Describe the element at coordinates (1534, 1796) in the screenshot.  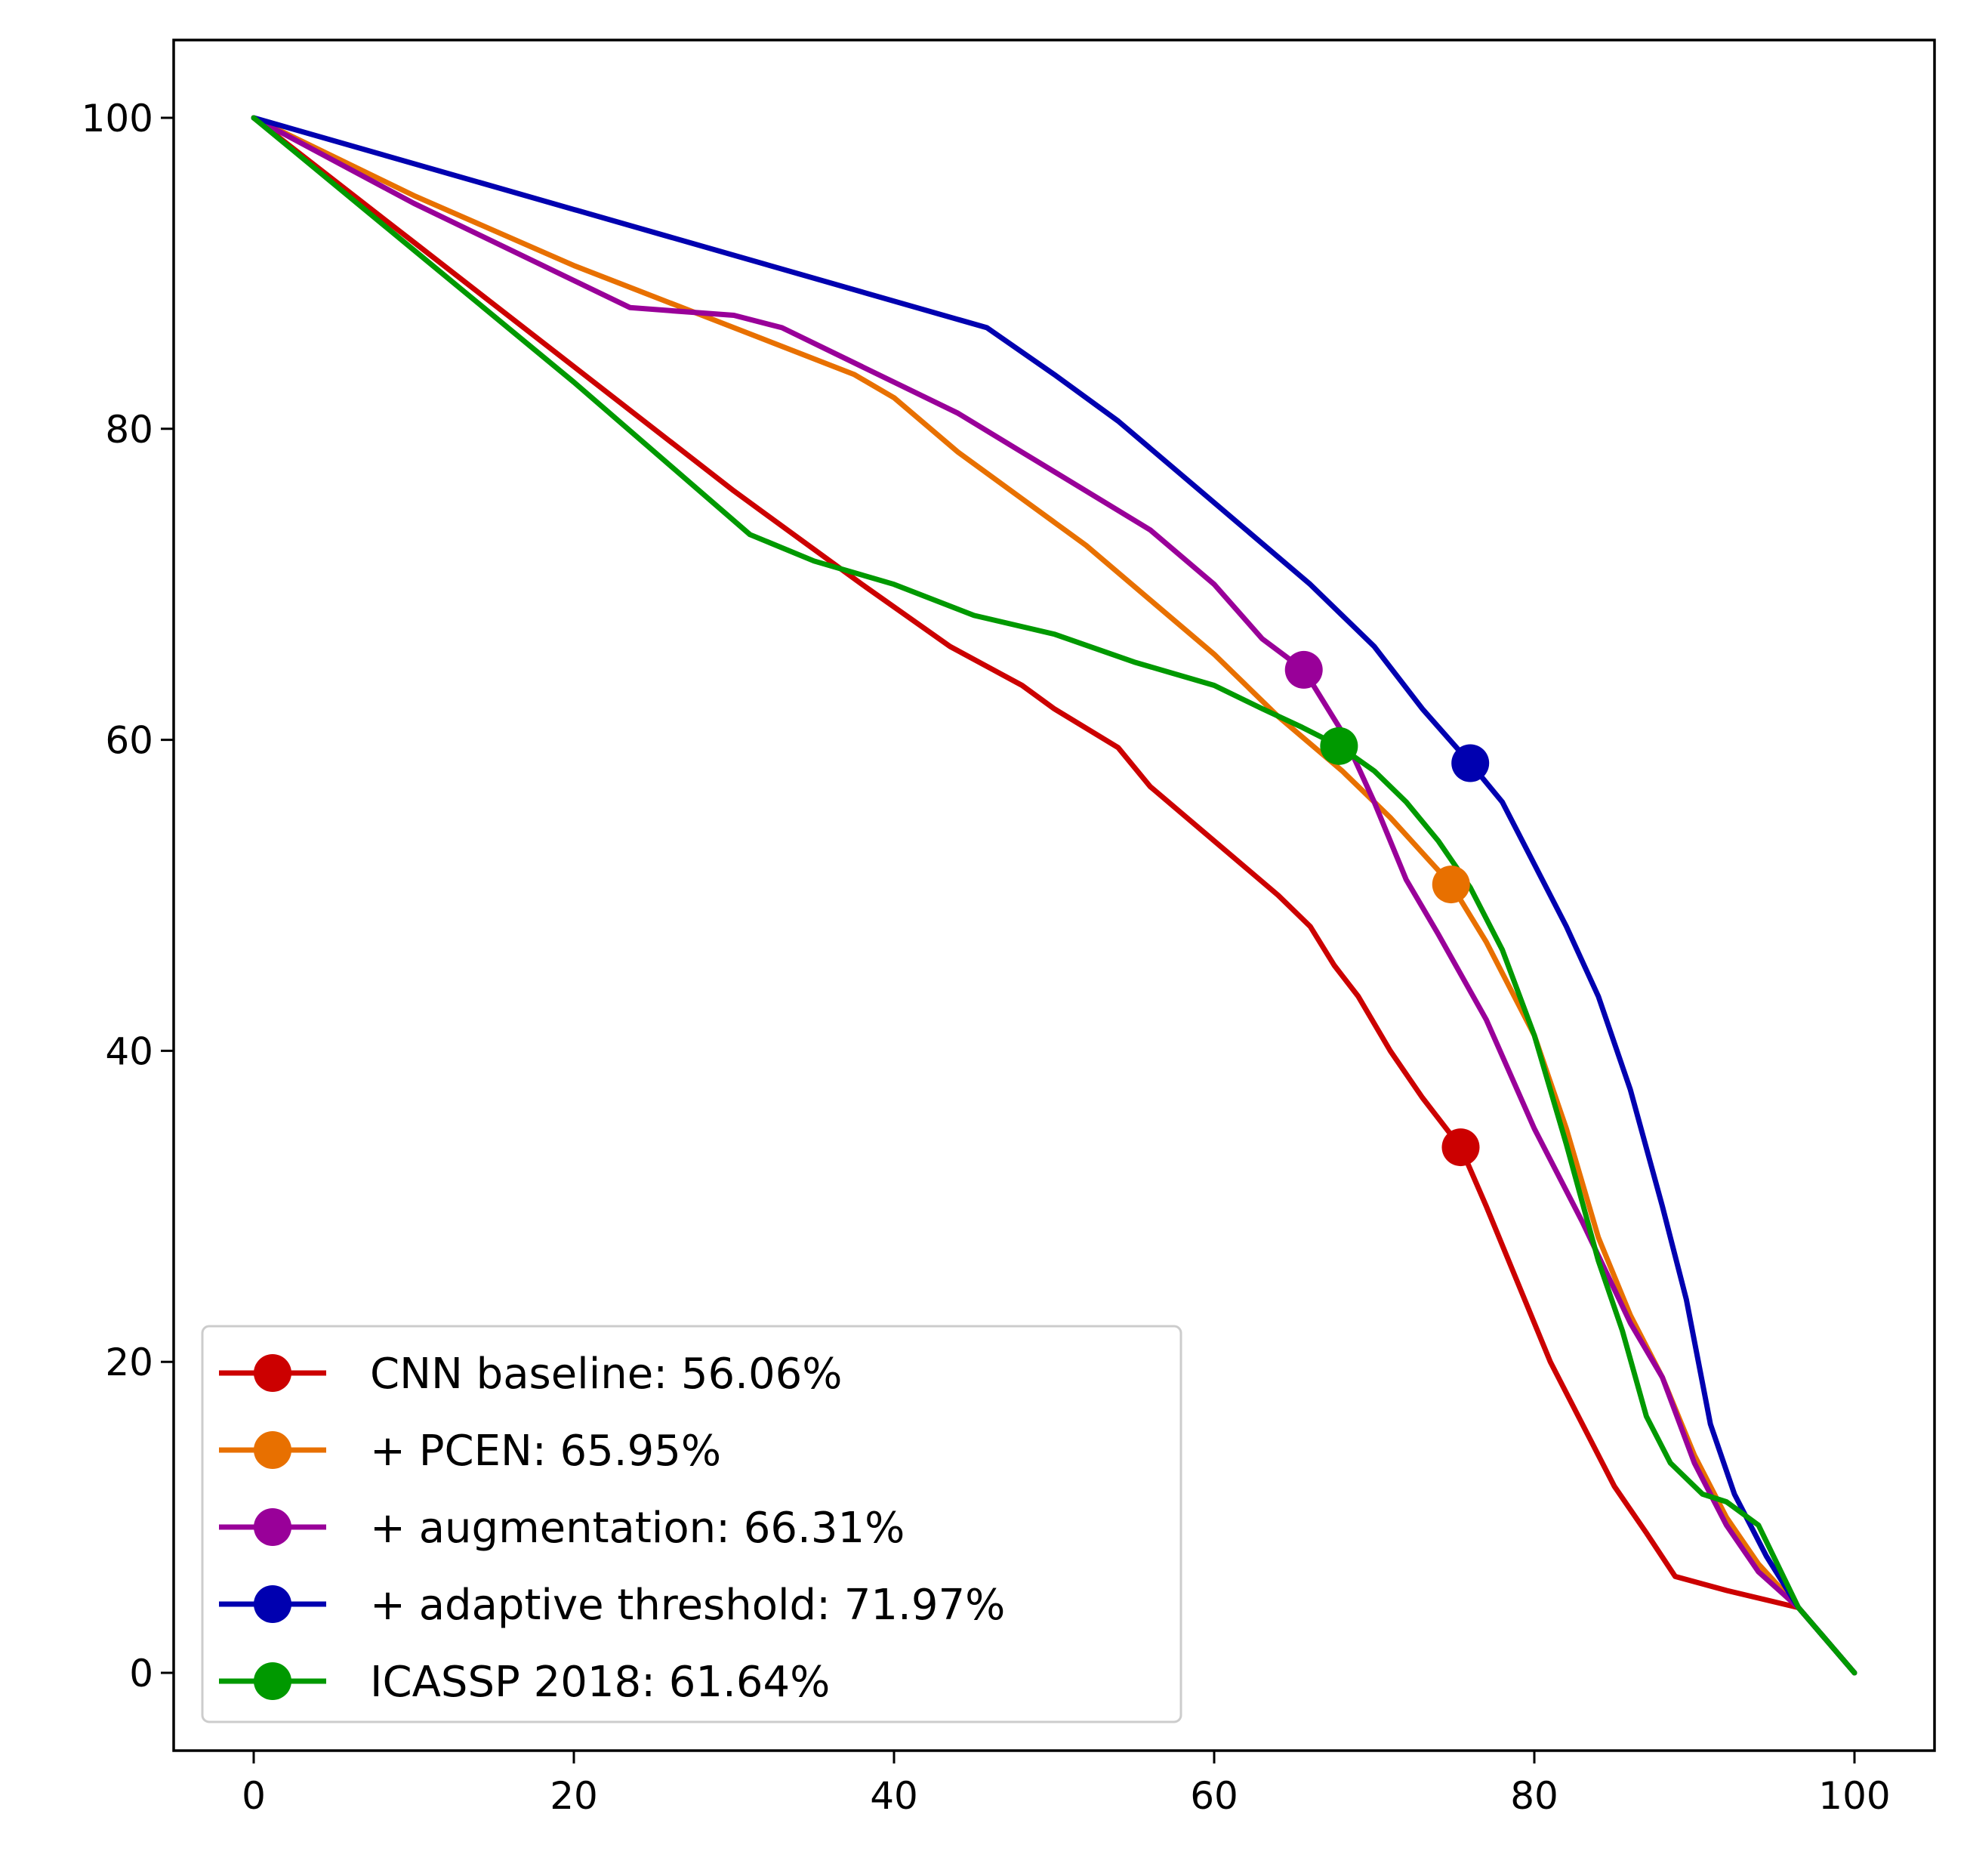
I see `x-tick-label: 80` at that location.